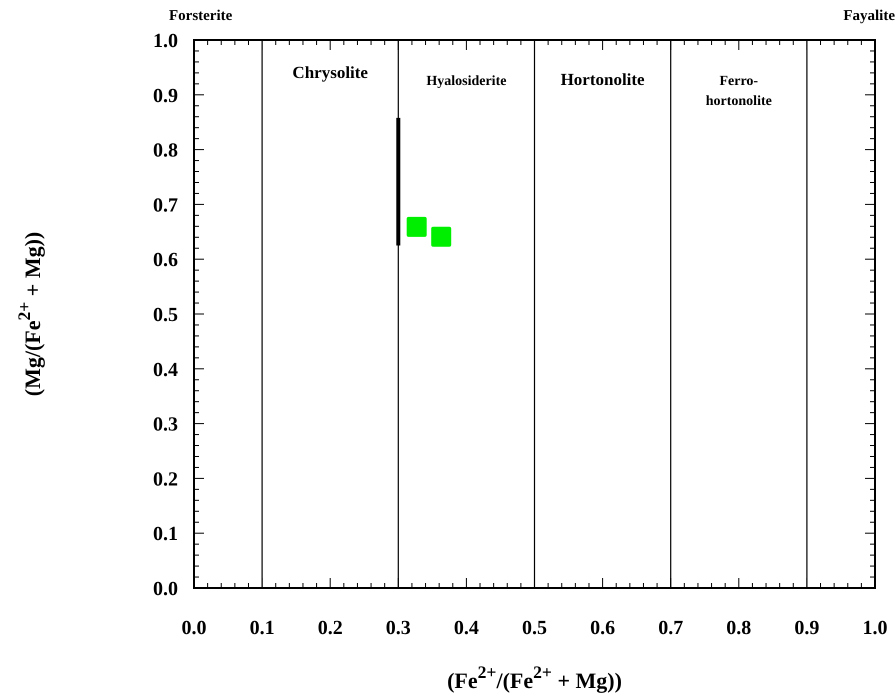 This screenshot has width=896, height=696. What do you see at coordinates (201, 16) in the screenshot?
I see `text: Forsterite` at bounding box center [201, 16].